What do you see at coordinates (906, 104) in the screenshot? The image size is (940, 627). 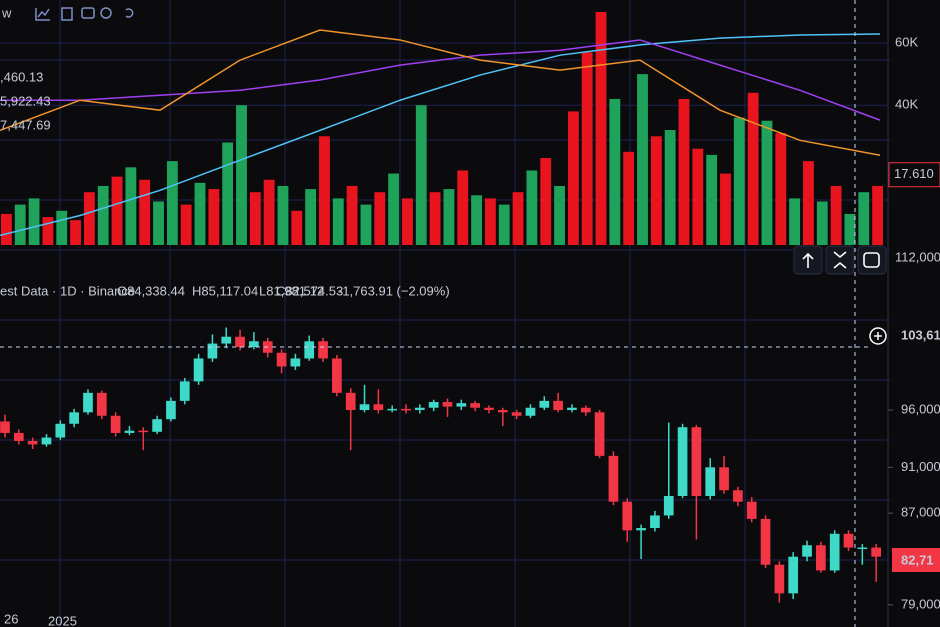 I see `y-tick-label: 40K` at bounding box center [906, 104].